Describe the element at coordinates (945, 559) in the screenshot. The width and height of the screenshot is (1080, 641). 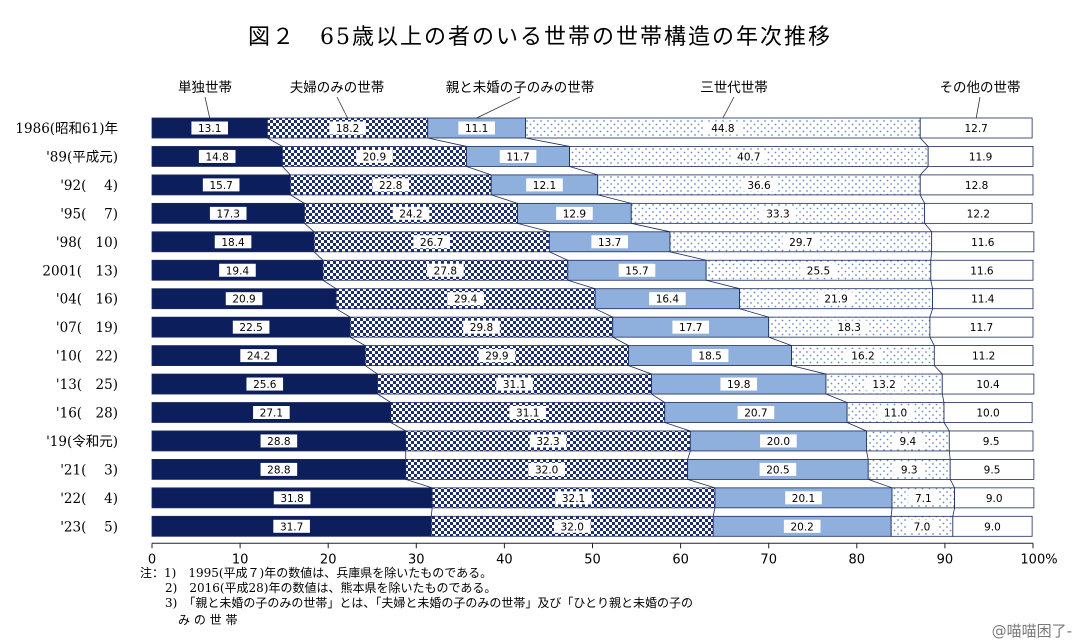
I see `x-tick-label: 90` at that location.